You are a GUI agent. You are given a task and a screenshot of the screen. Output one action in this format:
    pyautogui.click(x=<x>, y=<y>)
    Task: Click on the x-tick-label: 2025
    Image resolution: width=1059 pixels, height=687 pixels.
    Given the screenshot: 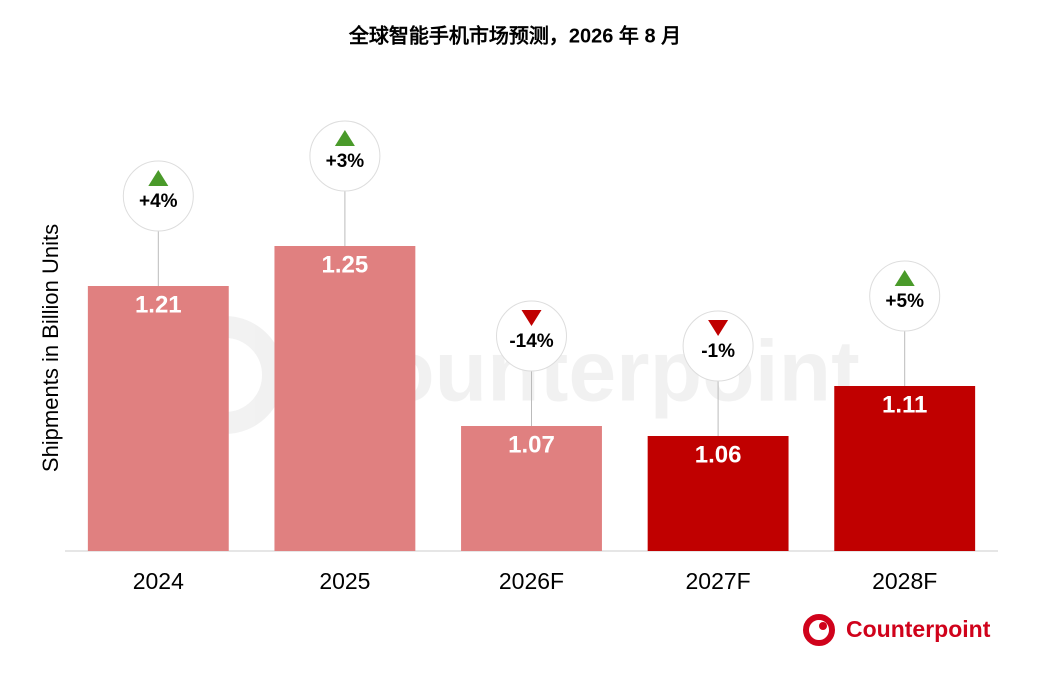 What is the action you would take?
    pyautogui.click(x=344, y=581)
    